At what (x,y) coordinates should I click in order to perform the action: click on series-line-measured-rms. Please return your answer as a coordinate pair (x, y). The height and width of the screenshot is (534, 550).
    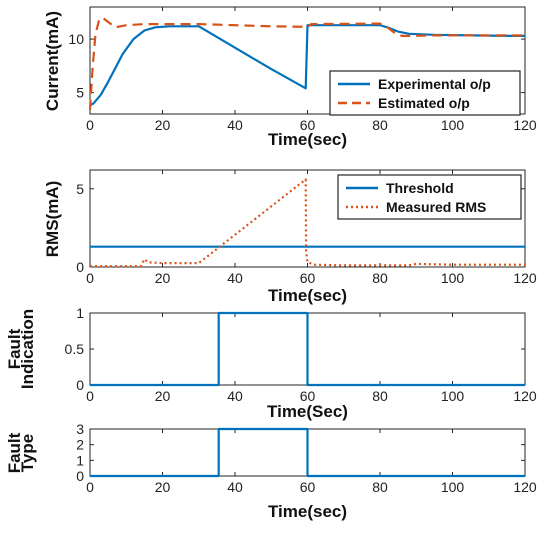
    Looking at the image, I should click on (307, 223).